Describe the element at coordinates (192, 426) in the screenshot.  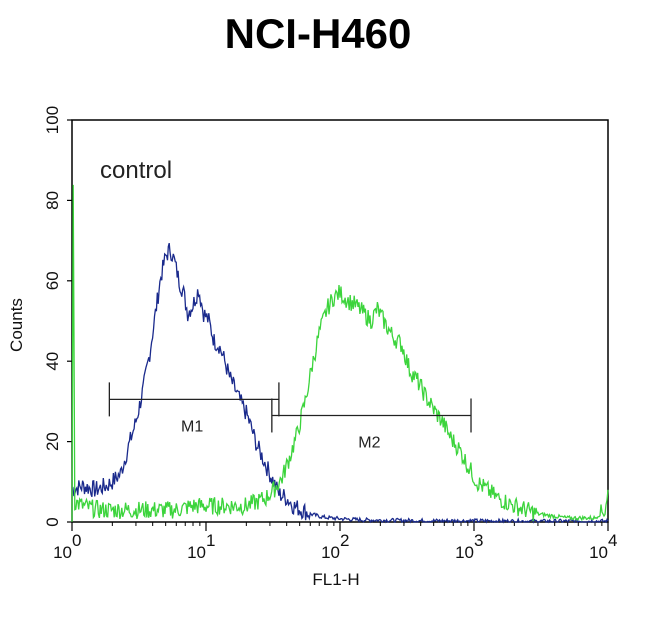
I see `marker-label: M1` at that location.